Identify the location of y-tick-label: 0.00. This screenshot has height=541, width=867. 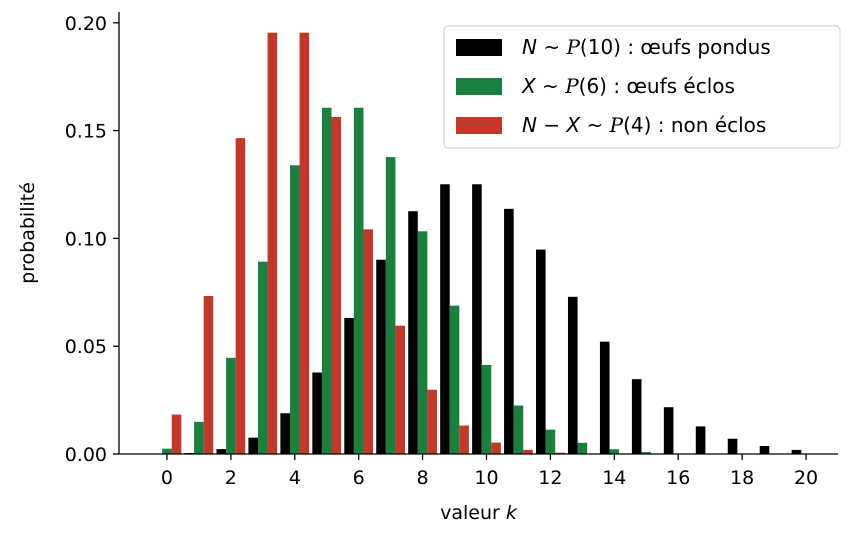
(86, 455).